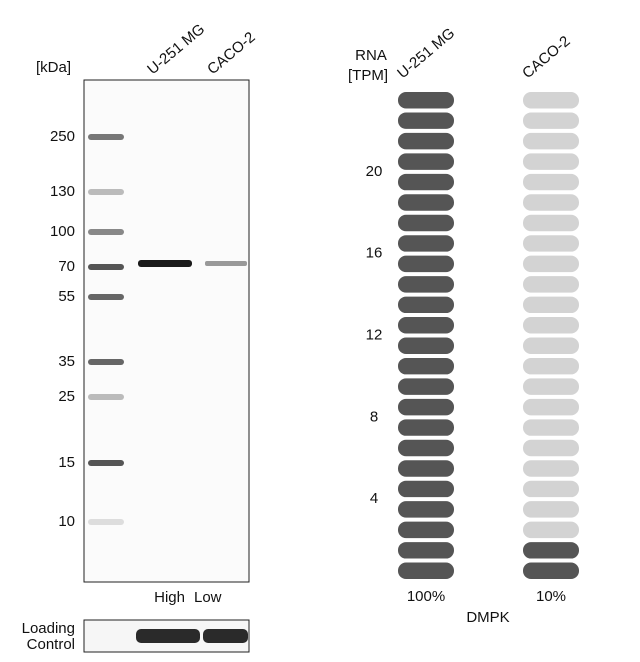 The image size is (640, 662). Describe the element at coordinates (169, 597) in the screenshot. I see `level-label: High` at that location.